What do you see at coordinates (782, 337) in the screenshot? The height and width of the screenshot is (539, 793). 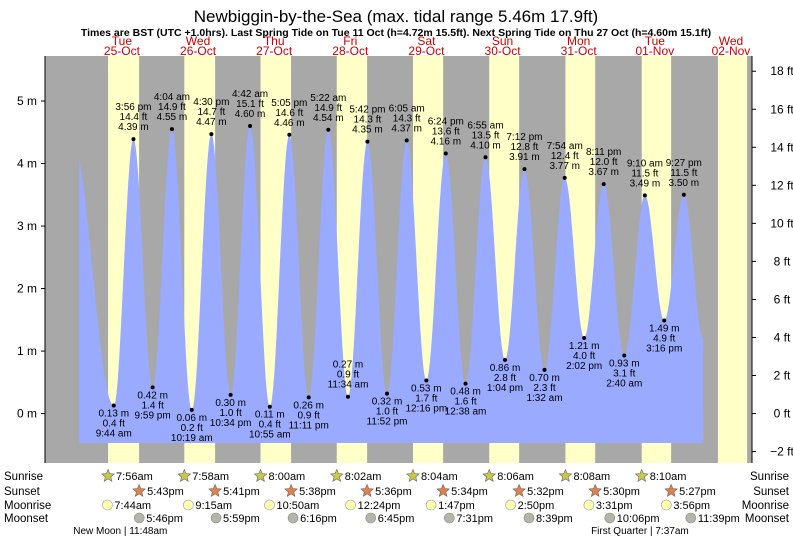 I see `right-tick-label: 4 ft` at bounding box center [782, 337].